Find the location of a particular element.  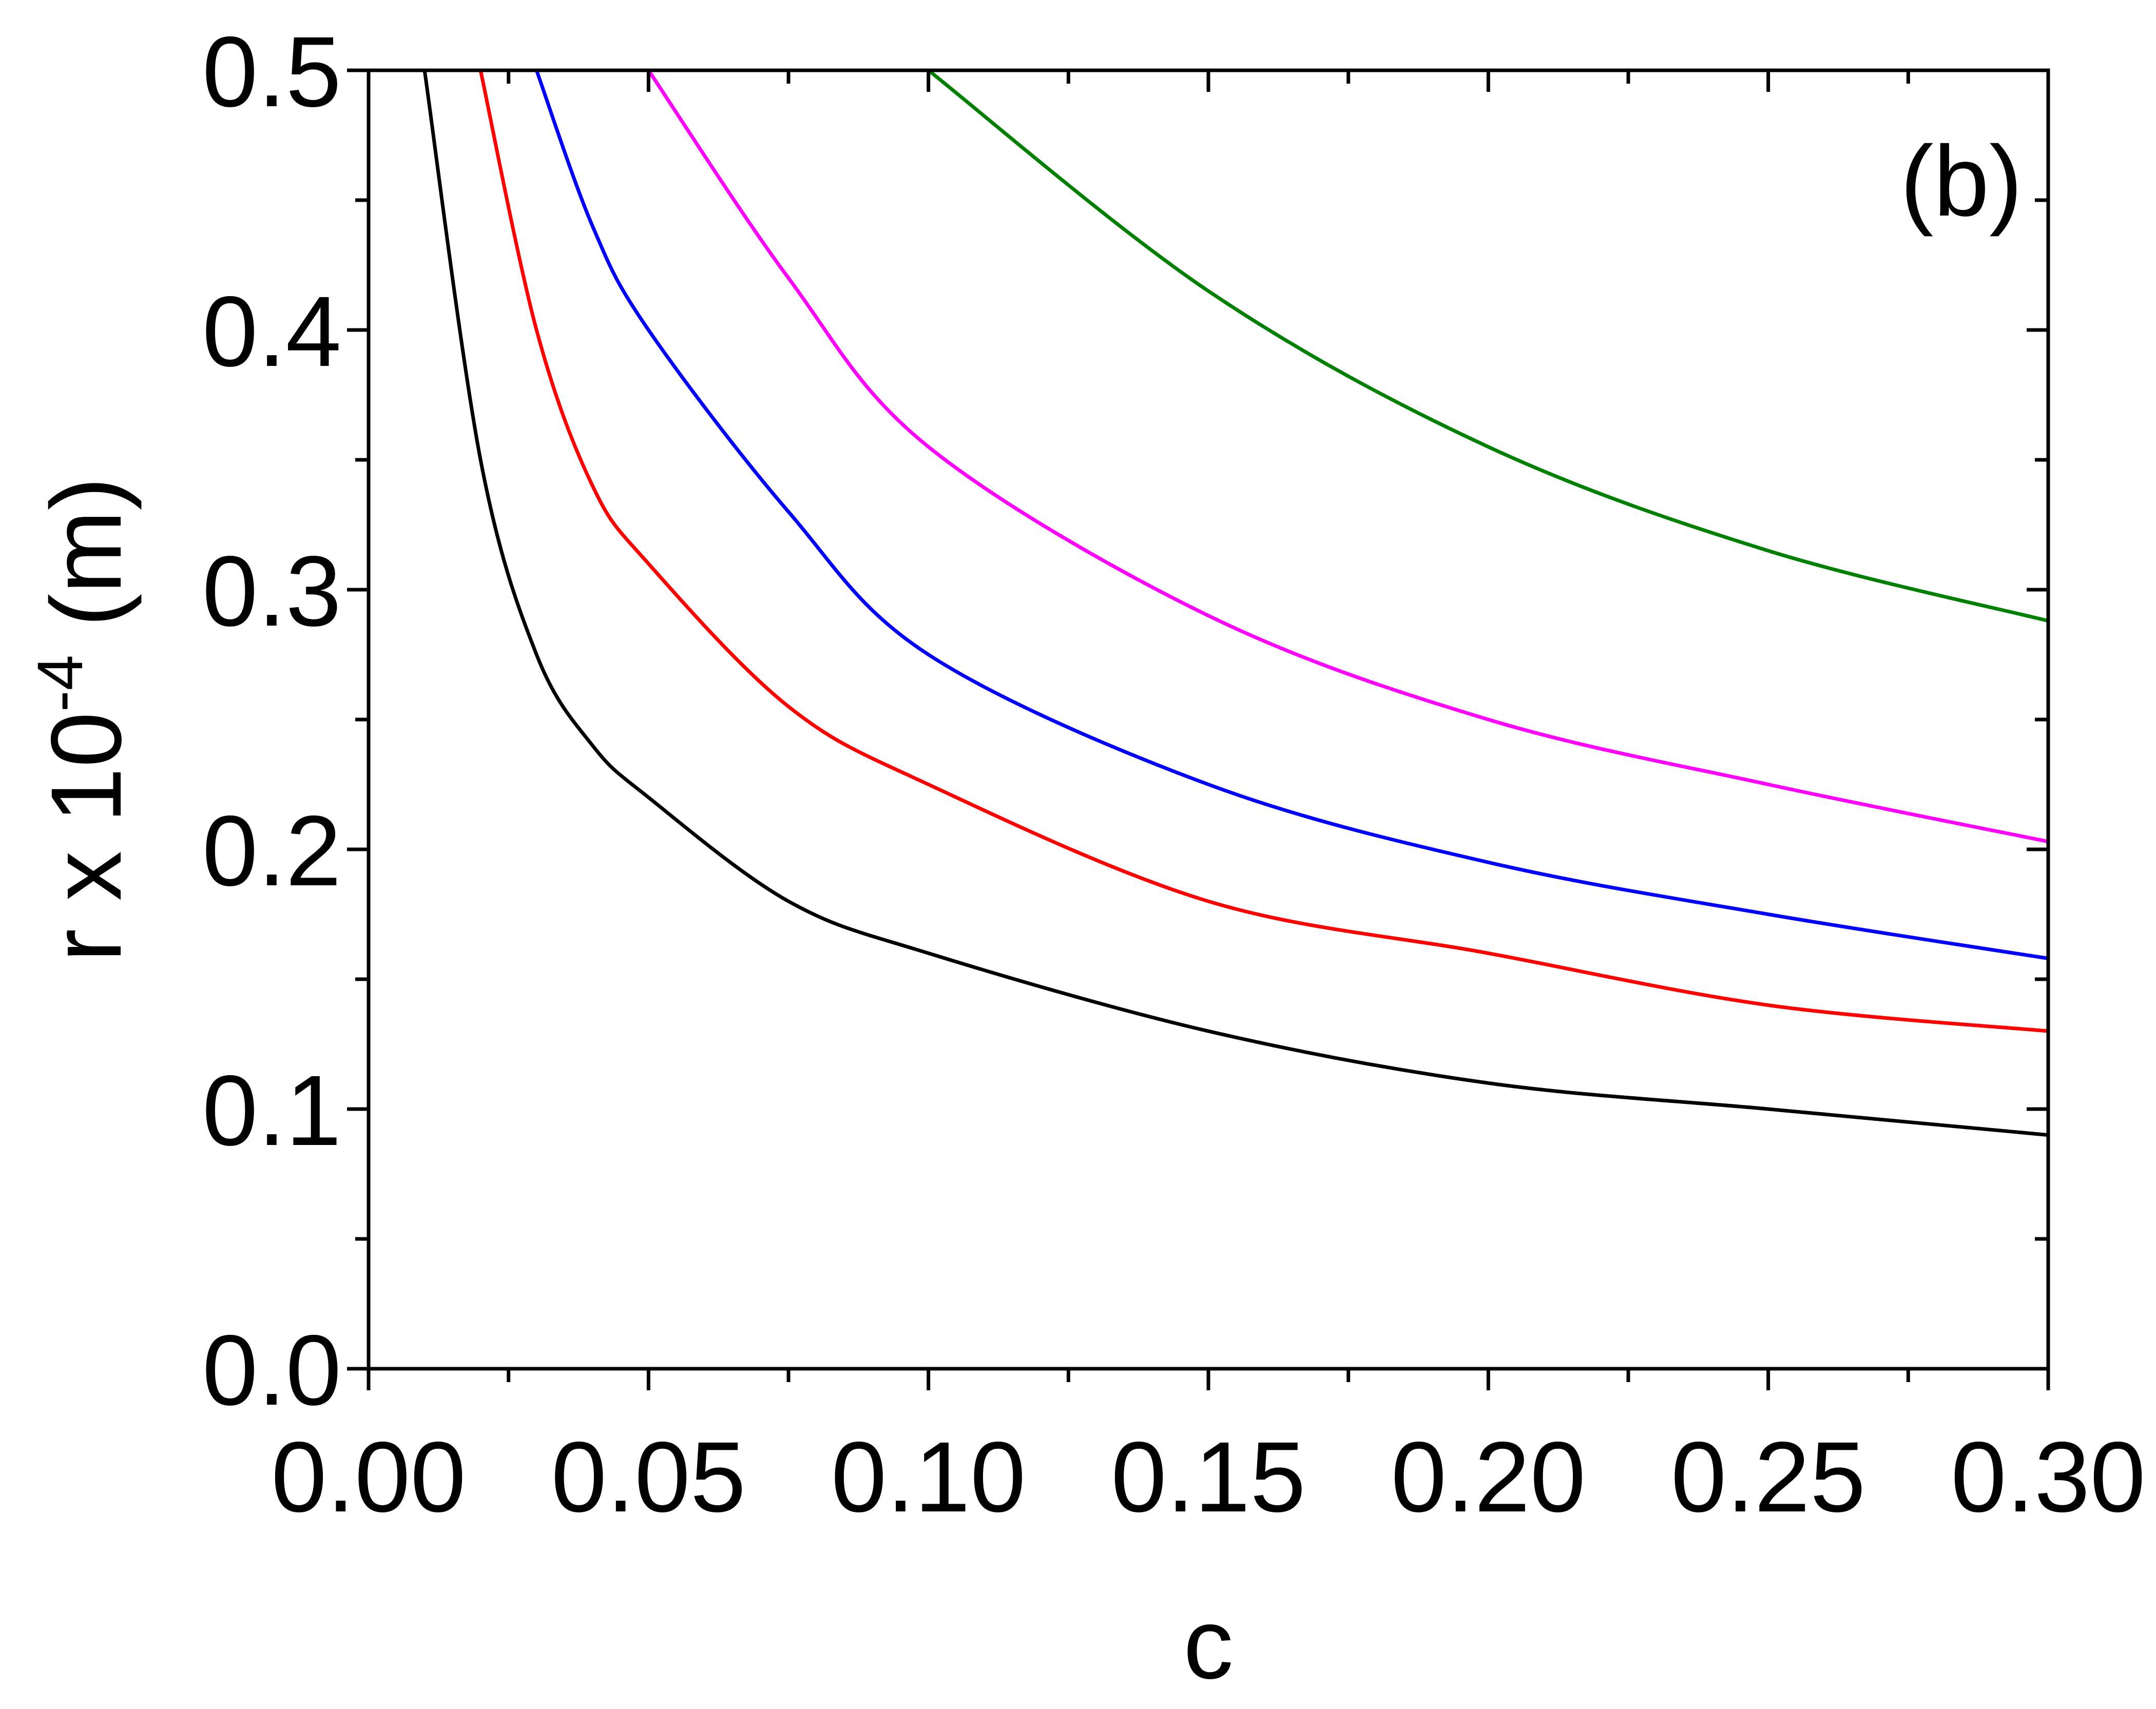

y-tick-label: 0.2 is located at coordinates (271, 851).